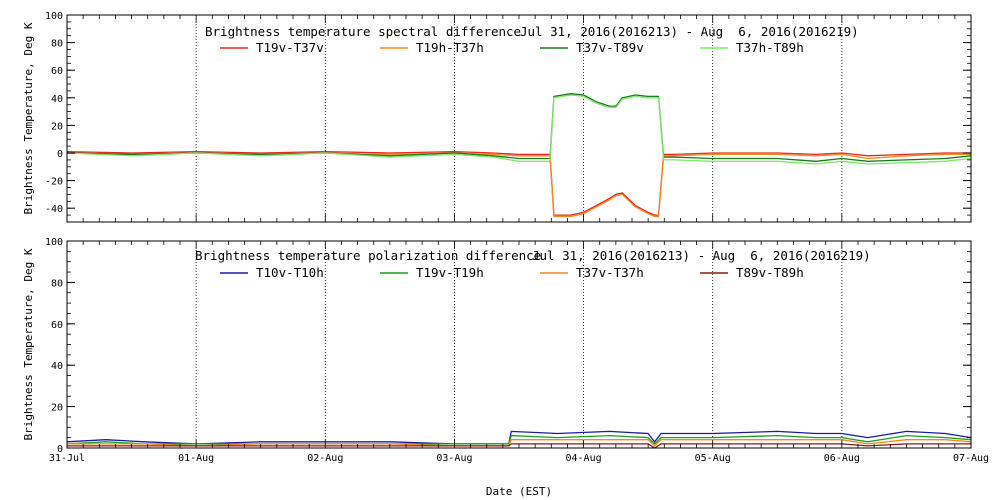 The image size is (1000, 500). What do you see at coordinates (54, 209) in the screenshot?
I see `y-tick-label: -40` at bounding box center [54, 209].